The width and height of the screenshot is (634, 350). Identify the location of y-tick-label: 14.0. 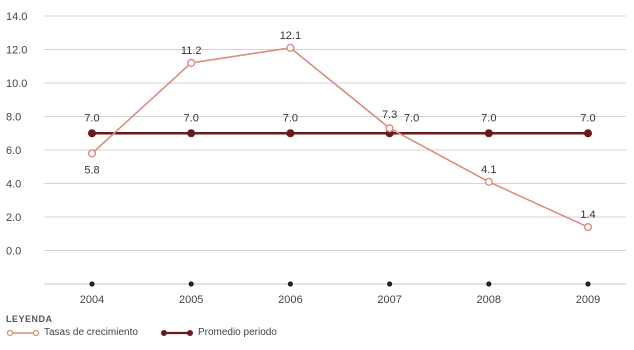
(16, 17).